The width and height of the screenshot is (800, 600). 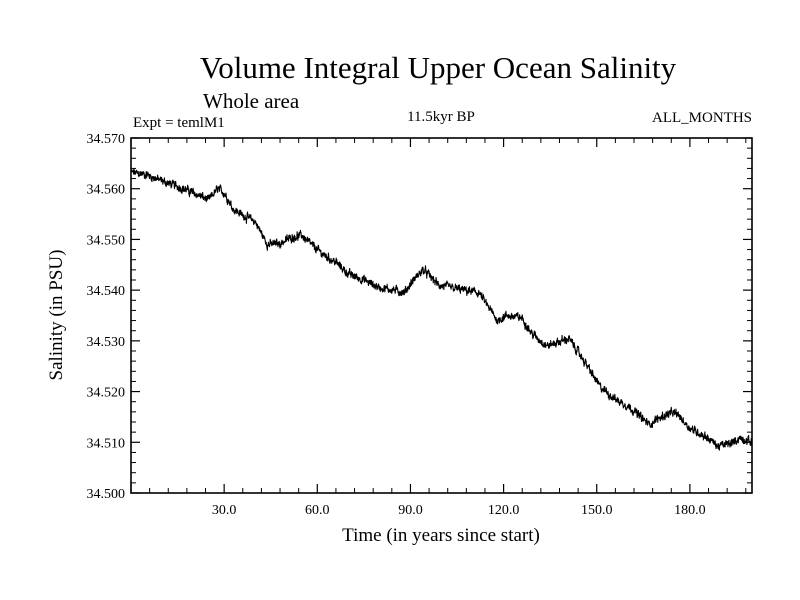 What do you see at coordinates (106, 291) in the screenshot?
I see `y-tick-label: 34.540` at bounding box center [106, 291].